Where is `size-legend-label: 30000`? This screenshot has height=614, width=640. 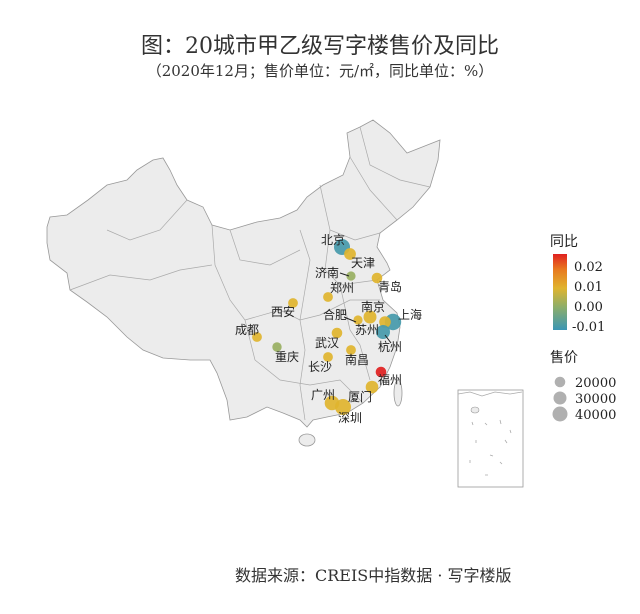
size-legend-label: 30000 is located at coordinates (595, 399).